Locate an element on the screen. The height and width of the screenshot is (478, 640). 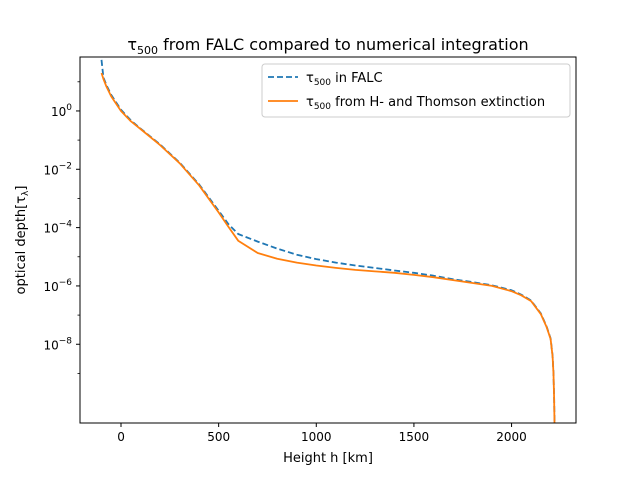
y-axis-label: optical depth[τλ] is located at coordinates (22, 240).